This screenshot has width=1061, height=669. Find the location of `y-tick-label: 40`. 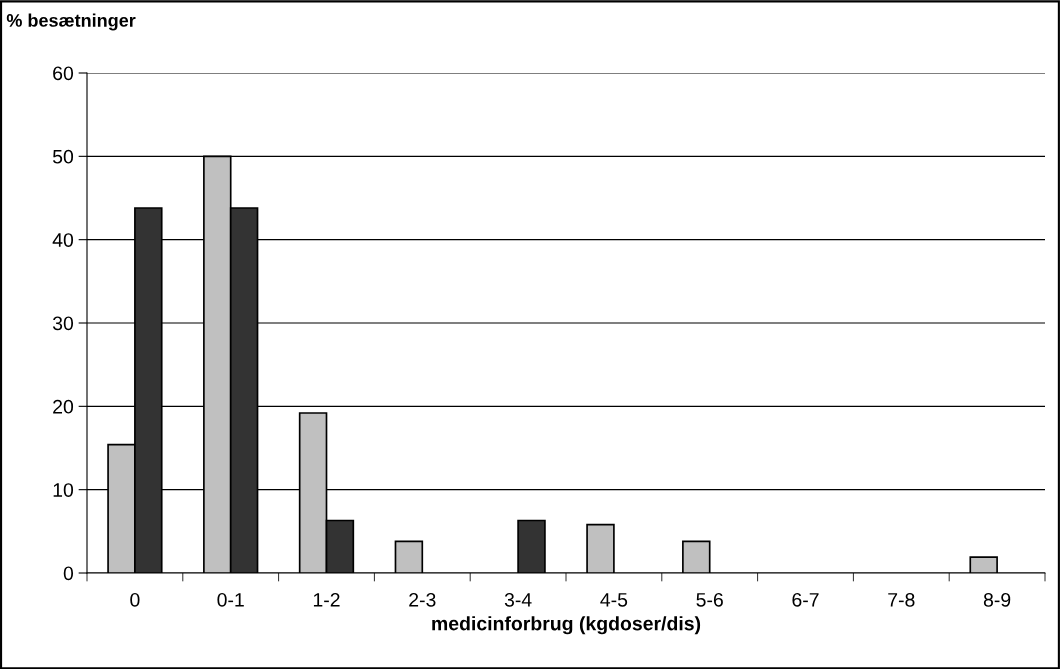

y-tick-label: 40 is located at coordinates (63, 240).